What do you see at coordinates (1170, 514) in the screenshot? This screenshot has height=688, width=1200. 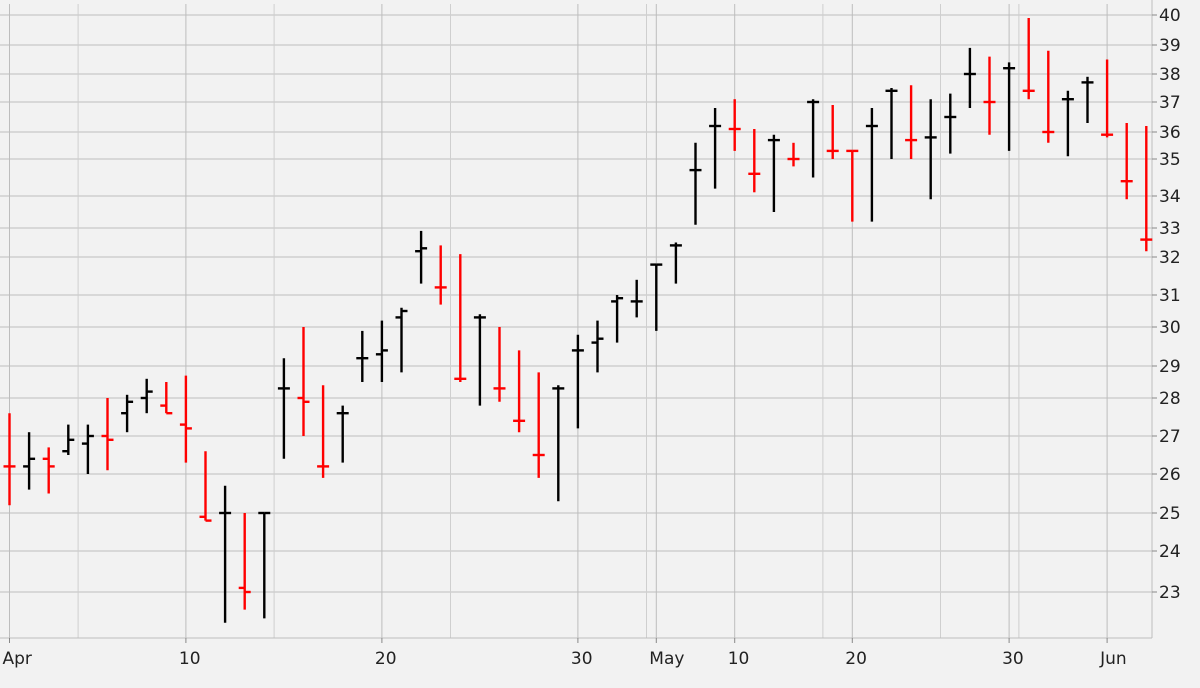 I see `y-tick-label-25: 25` at bounding box center [1170, 514].